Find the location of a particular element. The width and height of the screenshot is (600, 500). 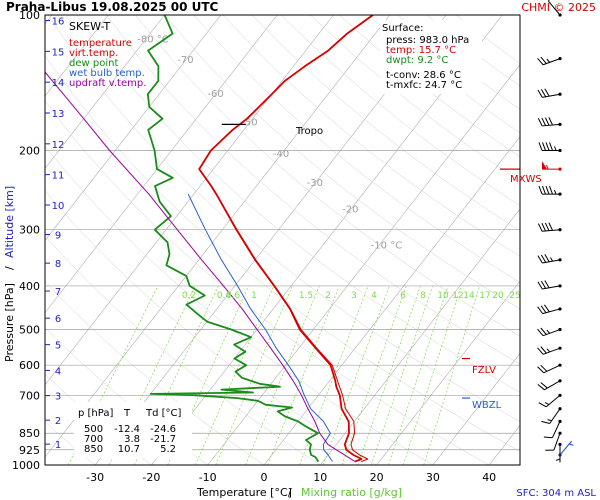

altitude-tick-label: 16 is located at coordinates (58, 22).